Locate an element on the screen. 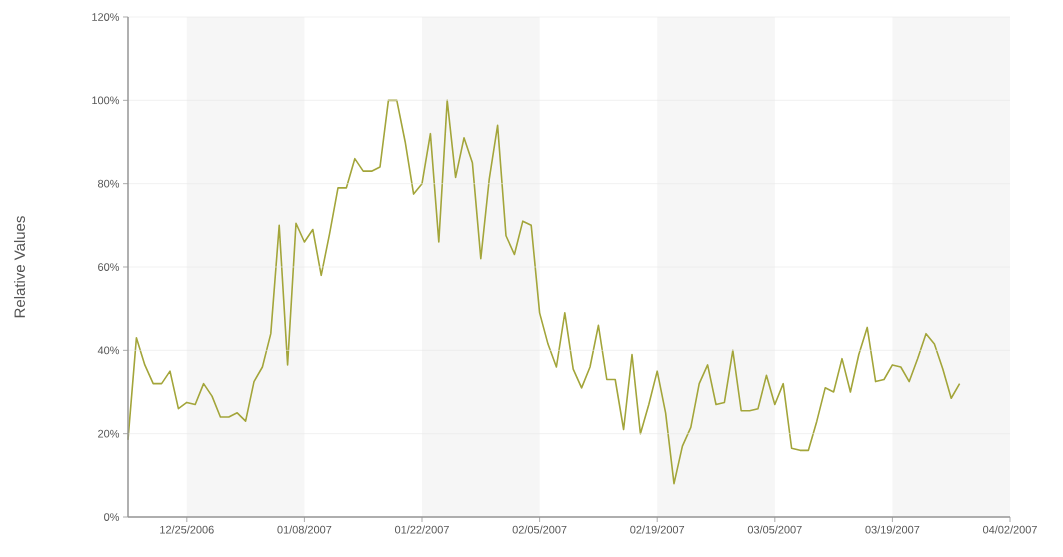  y-tick-label: 0% is located at coordinates (112, 517).